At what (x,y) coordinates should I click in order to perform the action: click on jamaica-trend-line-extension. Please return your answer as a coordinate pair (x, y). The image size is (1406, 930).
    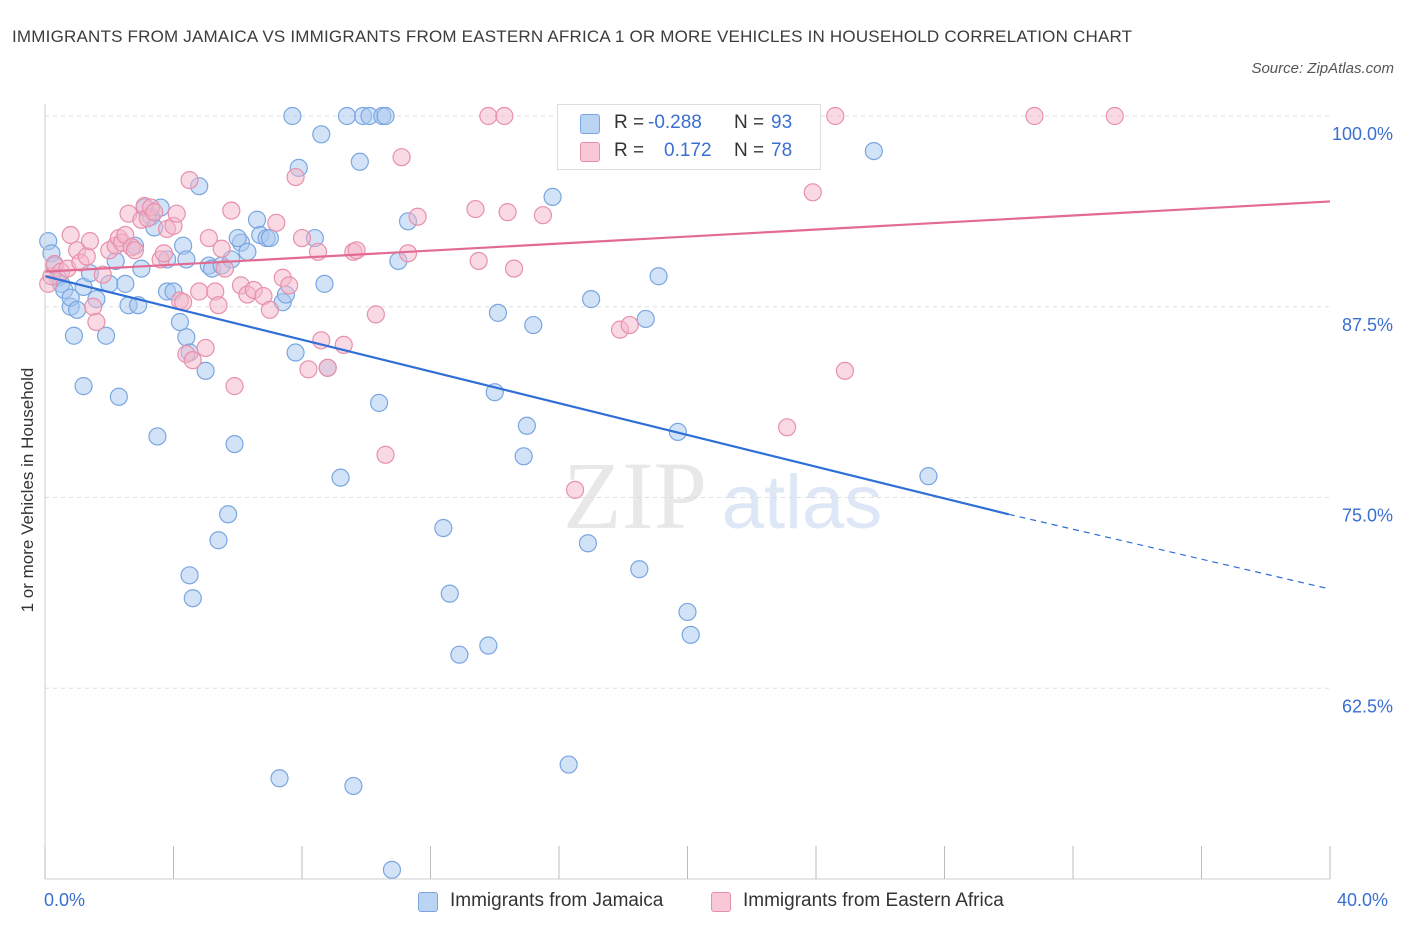
    Looking at the image, I should click on (1169, 551).